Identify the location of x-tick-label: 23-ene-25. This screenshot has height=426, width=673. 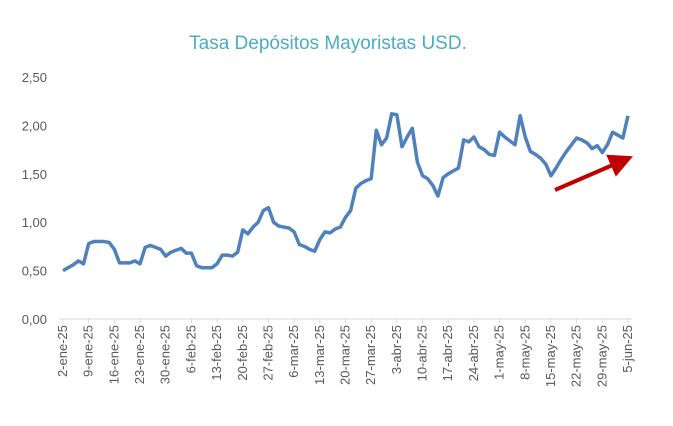
(139, 354).